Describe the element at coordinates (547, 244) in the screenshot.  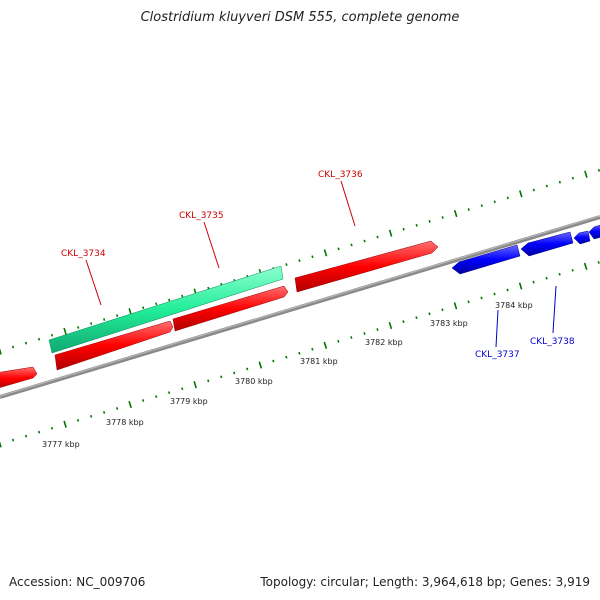
I see `gene-ckl-3738-arrow` at that location.